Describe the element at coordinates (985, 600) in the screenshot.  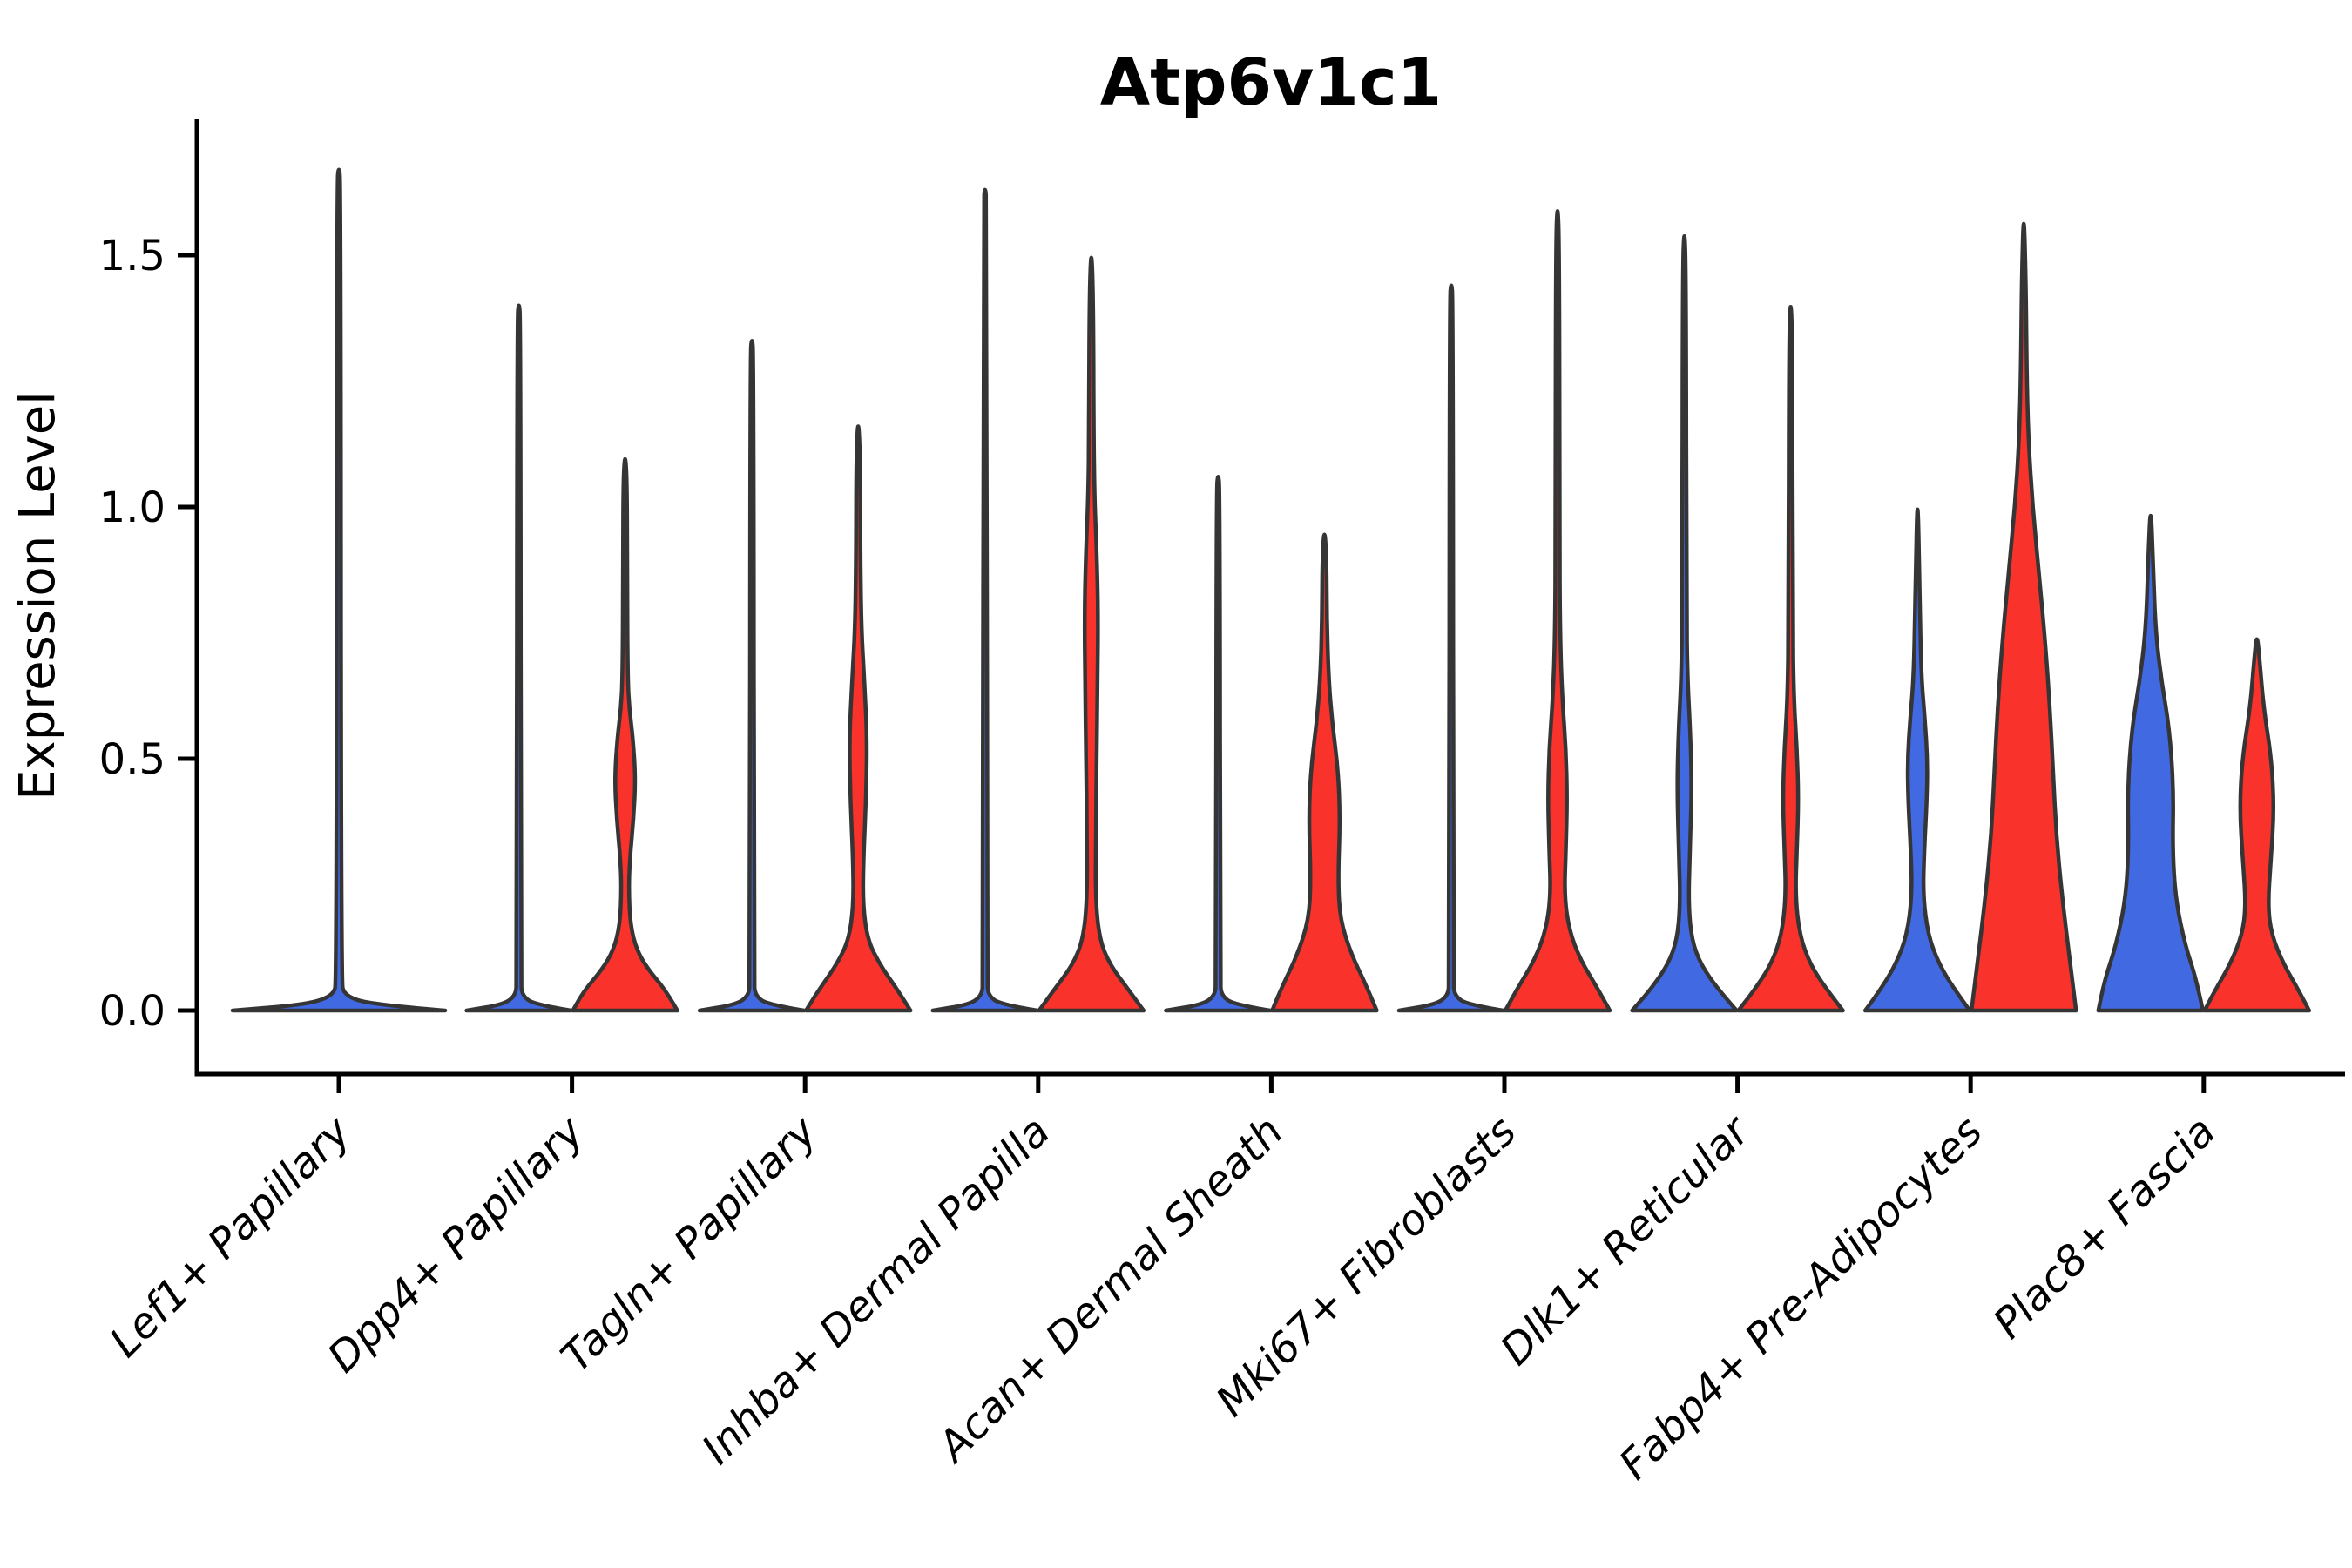
I see `violin-inhba-dermal-papilla-left-blue` at that location.